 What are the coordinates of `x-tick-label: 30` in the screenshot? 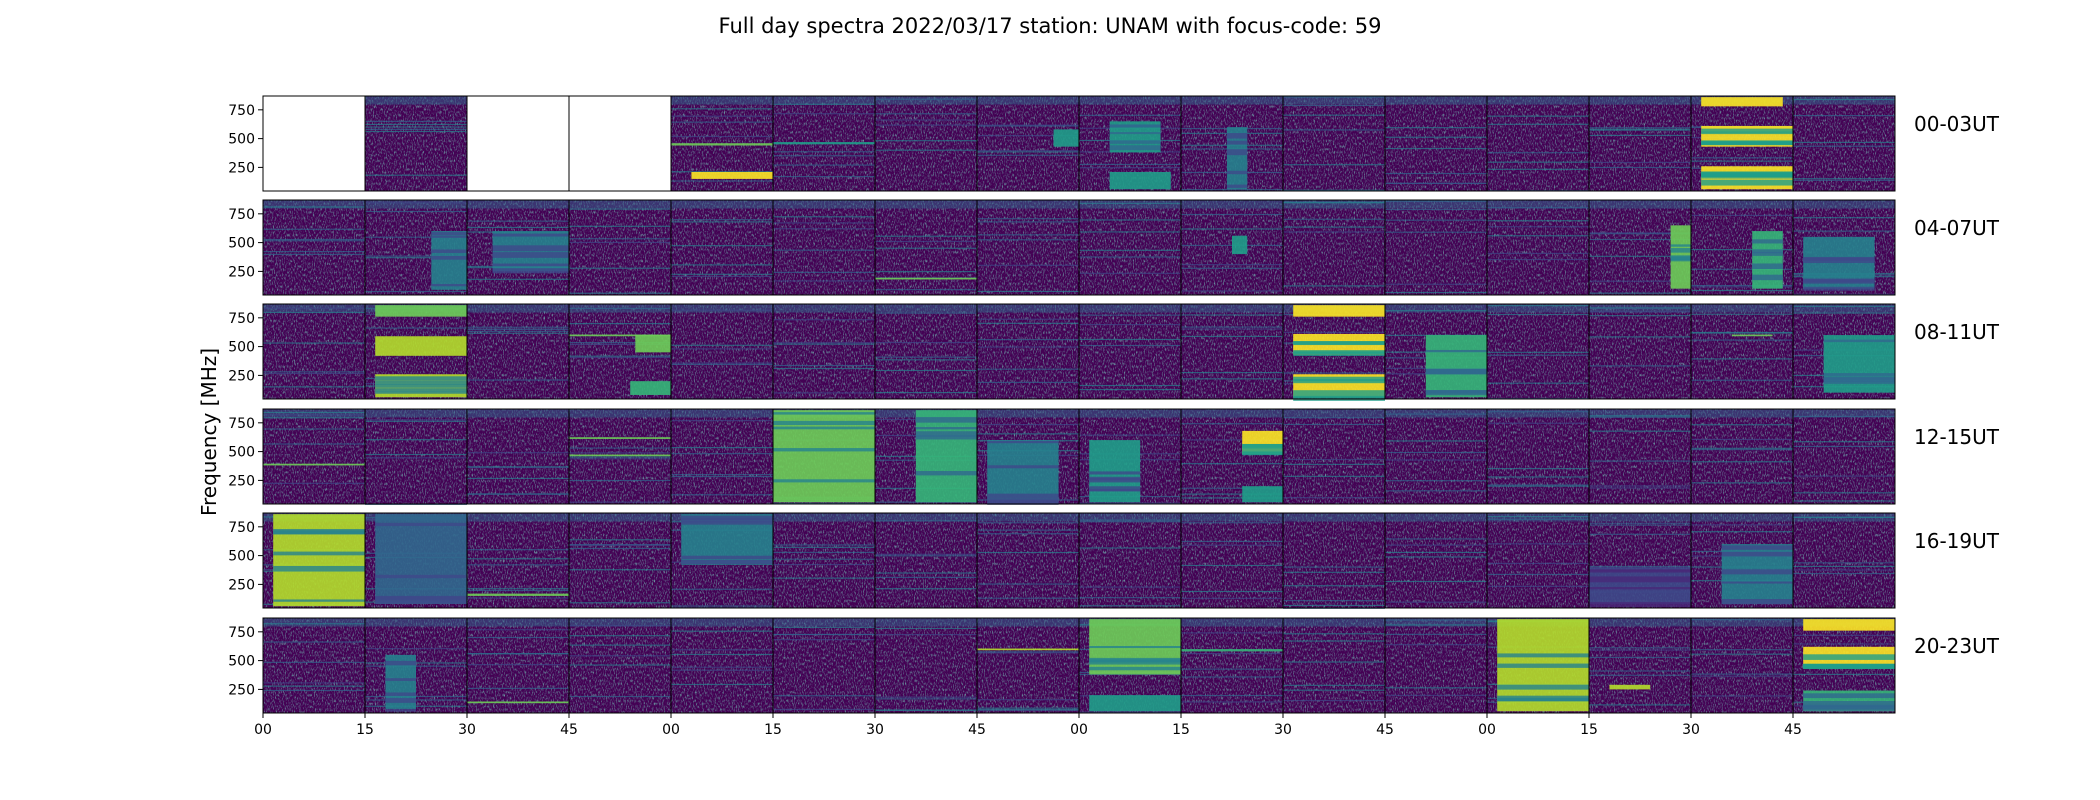 It's located at (467, 730).